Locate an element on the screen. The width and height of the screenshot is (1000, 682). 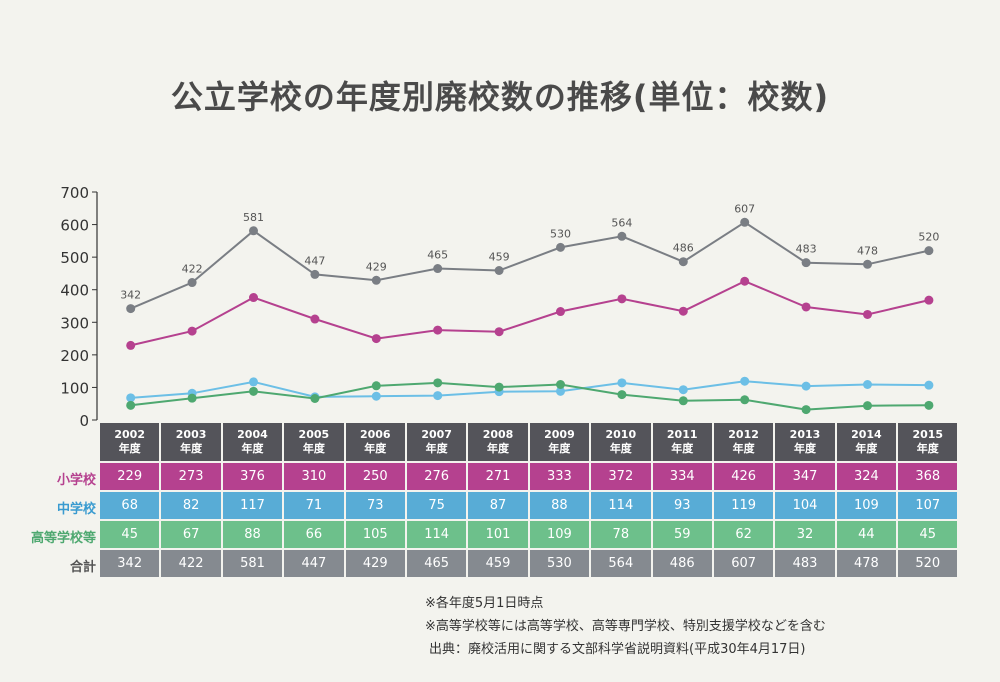
table-cell: 119 is located at coordinates (743, 505).